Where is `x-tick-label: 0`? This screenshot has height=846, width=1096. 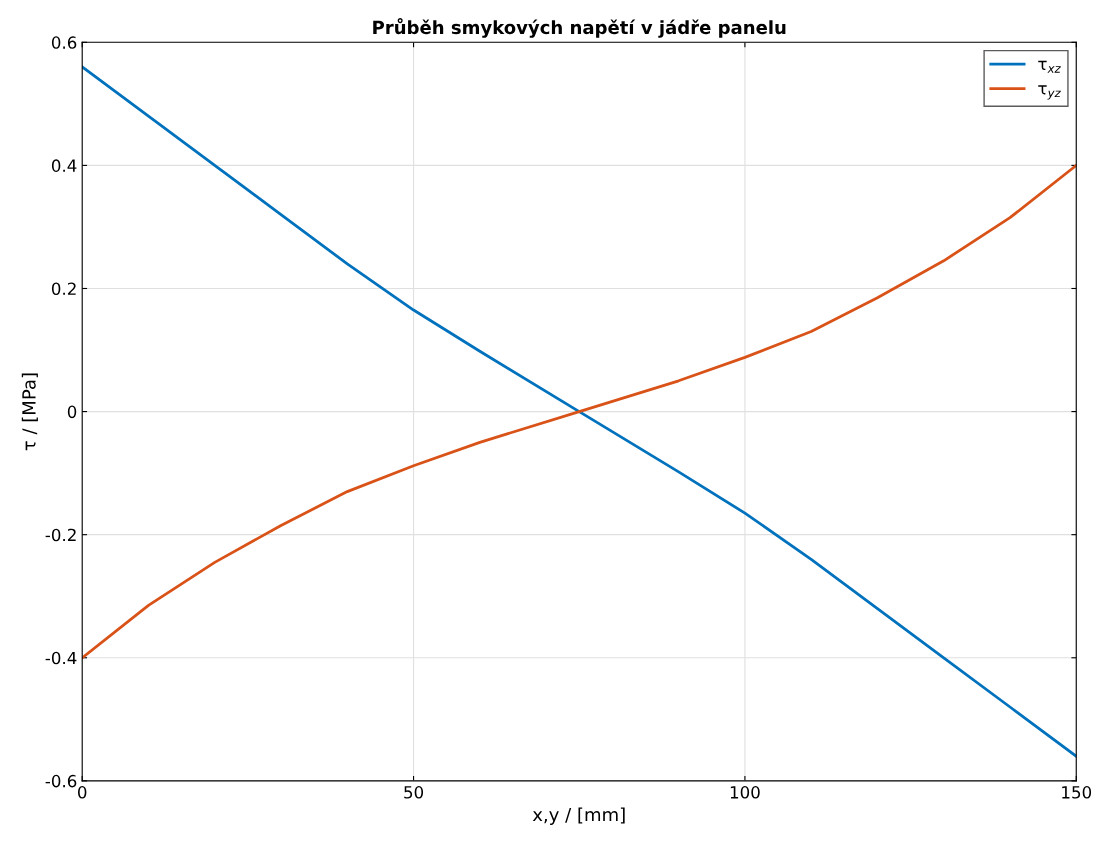 x-tick-label: 0 is located at coordinates (82, 792).